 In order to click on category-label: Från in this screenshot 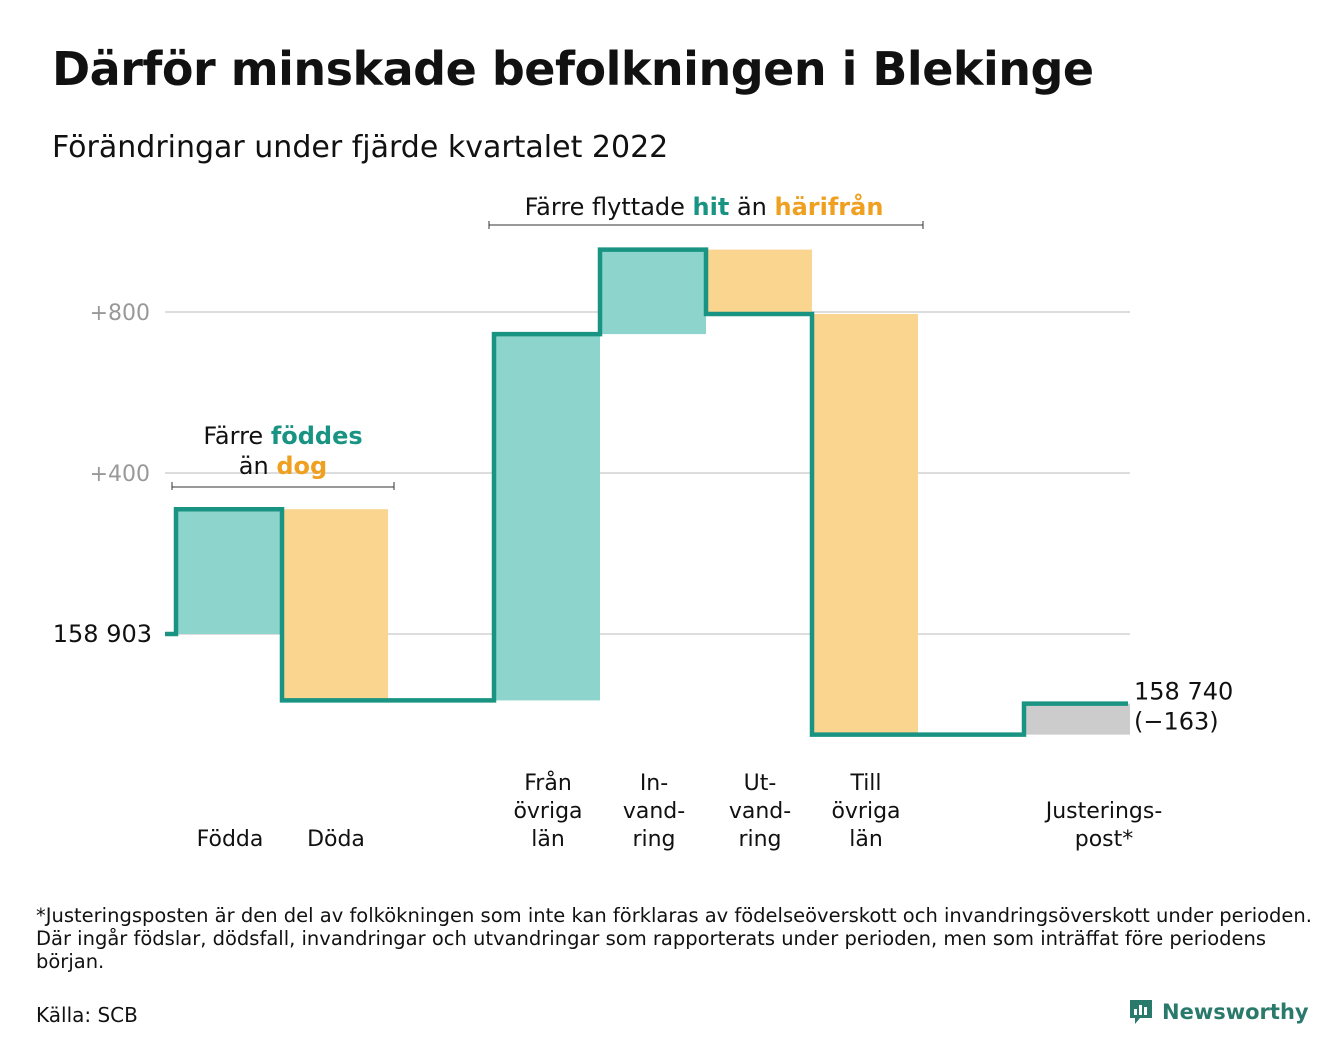, I will do `click(548, 783)`.